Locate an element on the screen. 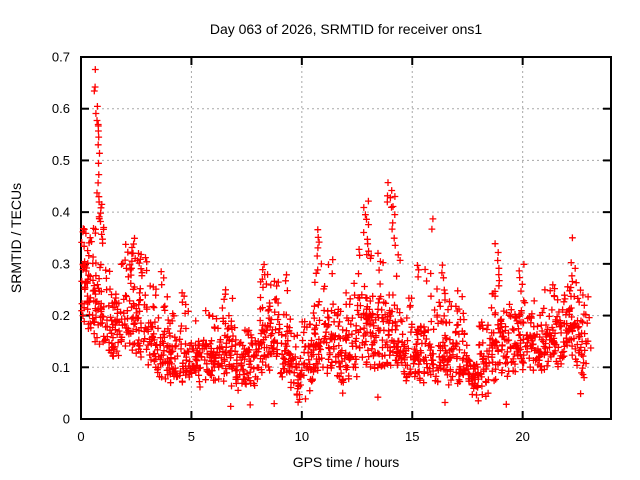 The image size is (640, 480). y-tick-label: 0.6 is located at coordinates (61, 108).